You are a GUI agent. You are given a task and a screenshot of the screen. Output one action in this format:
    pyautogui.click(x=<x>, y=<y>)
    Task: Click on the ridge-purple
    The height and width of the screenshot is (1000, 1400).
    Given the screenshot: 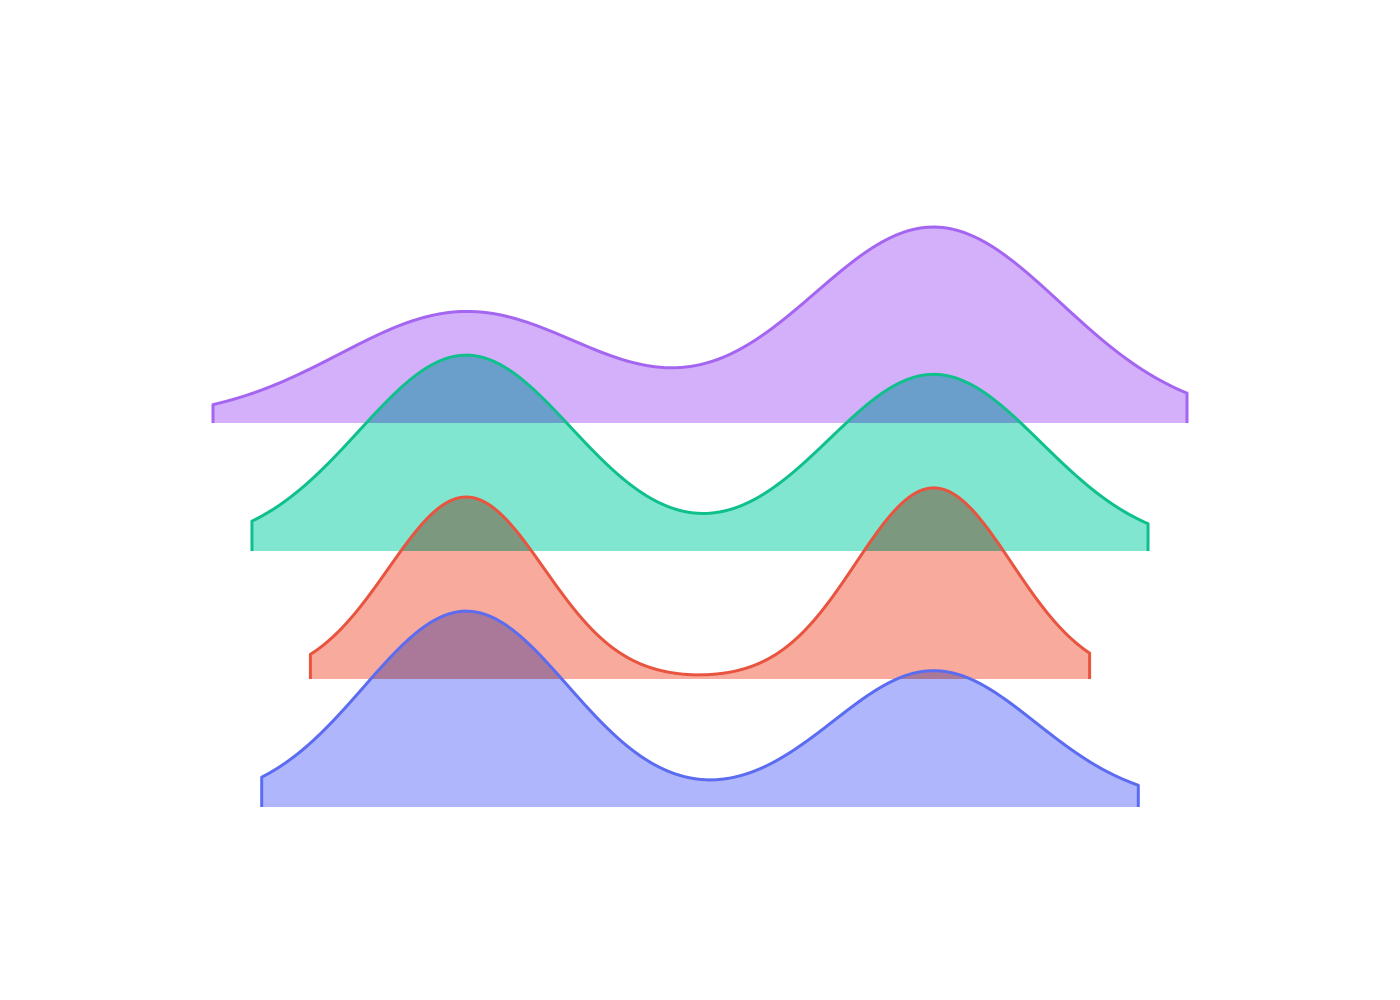 What is the action you would take?
    pyautogui.click(x=700, y=324)
    